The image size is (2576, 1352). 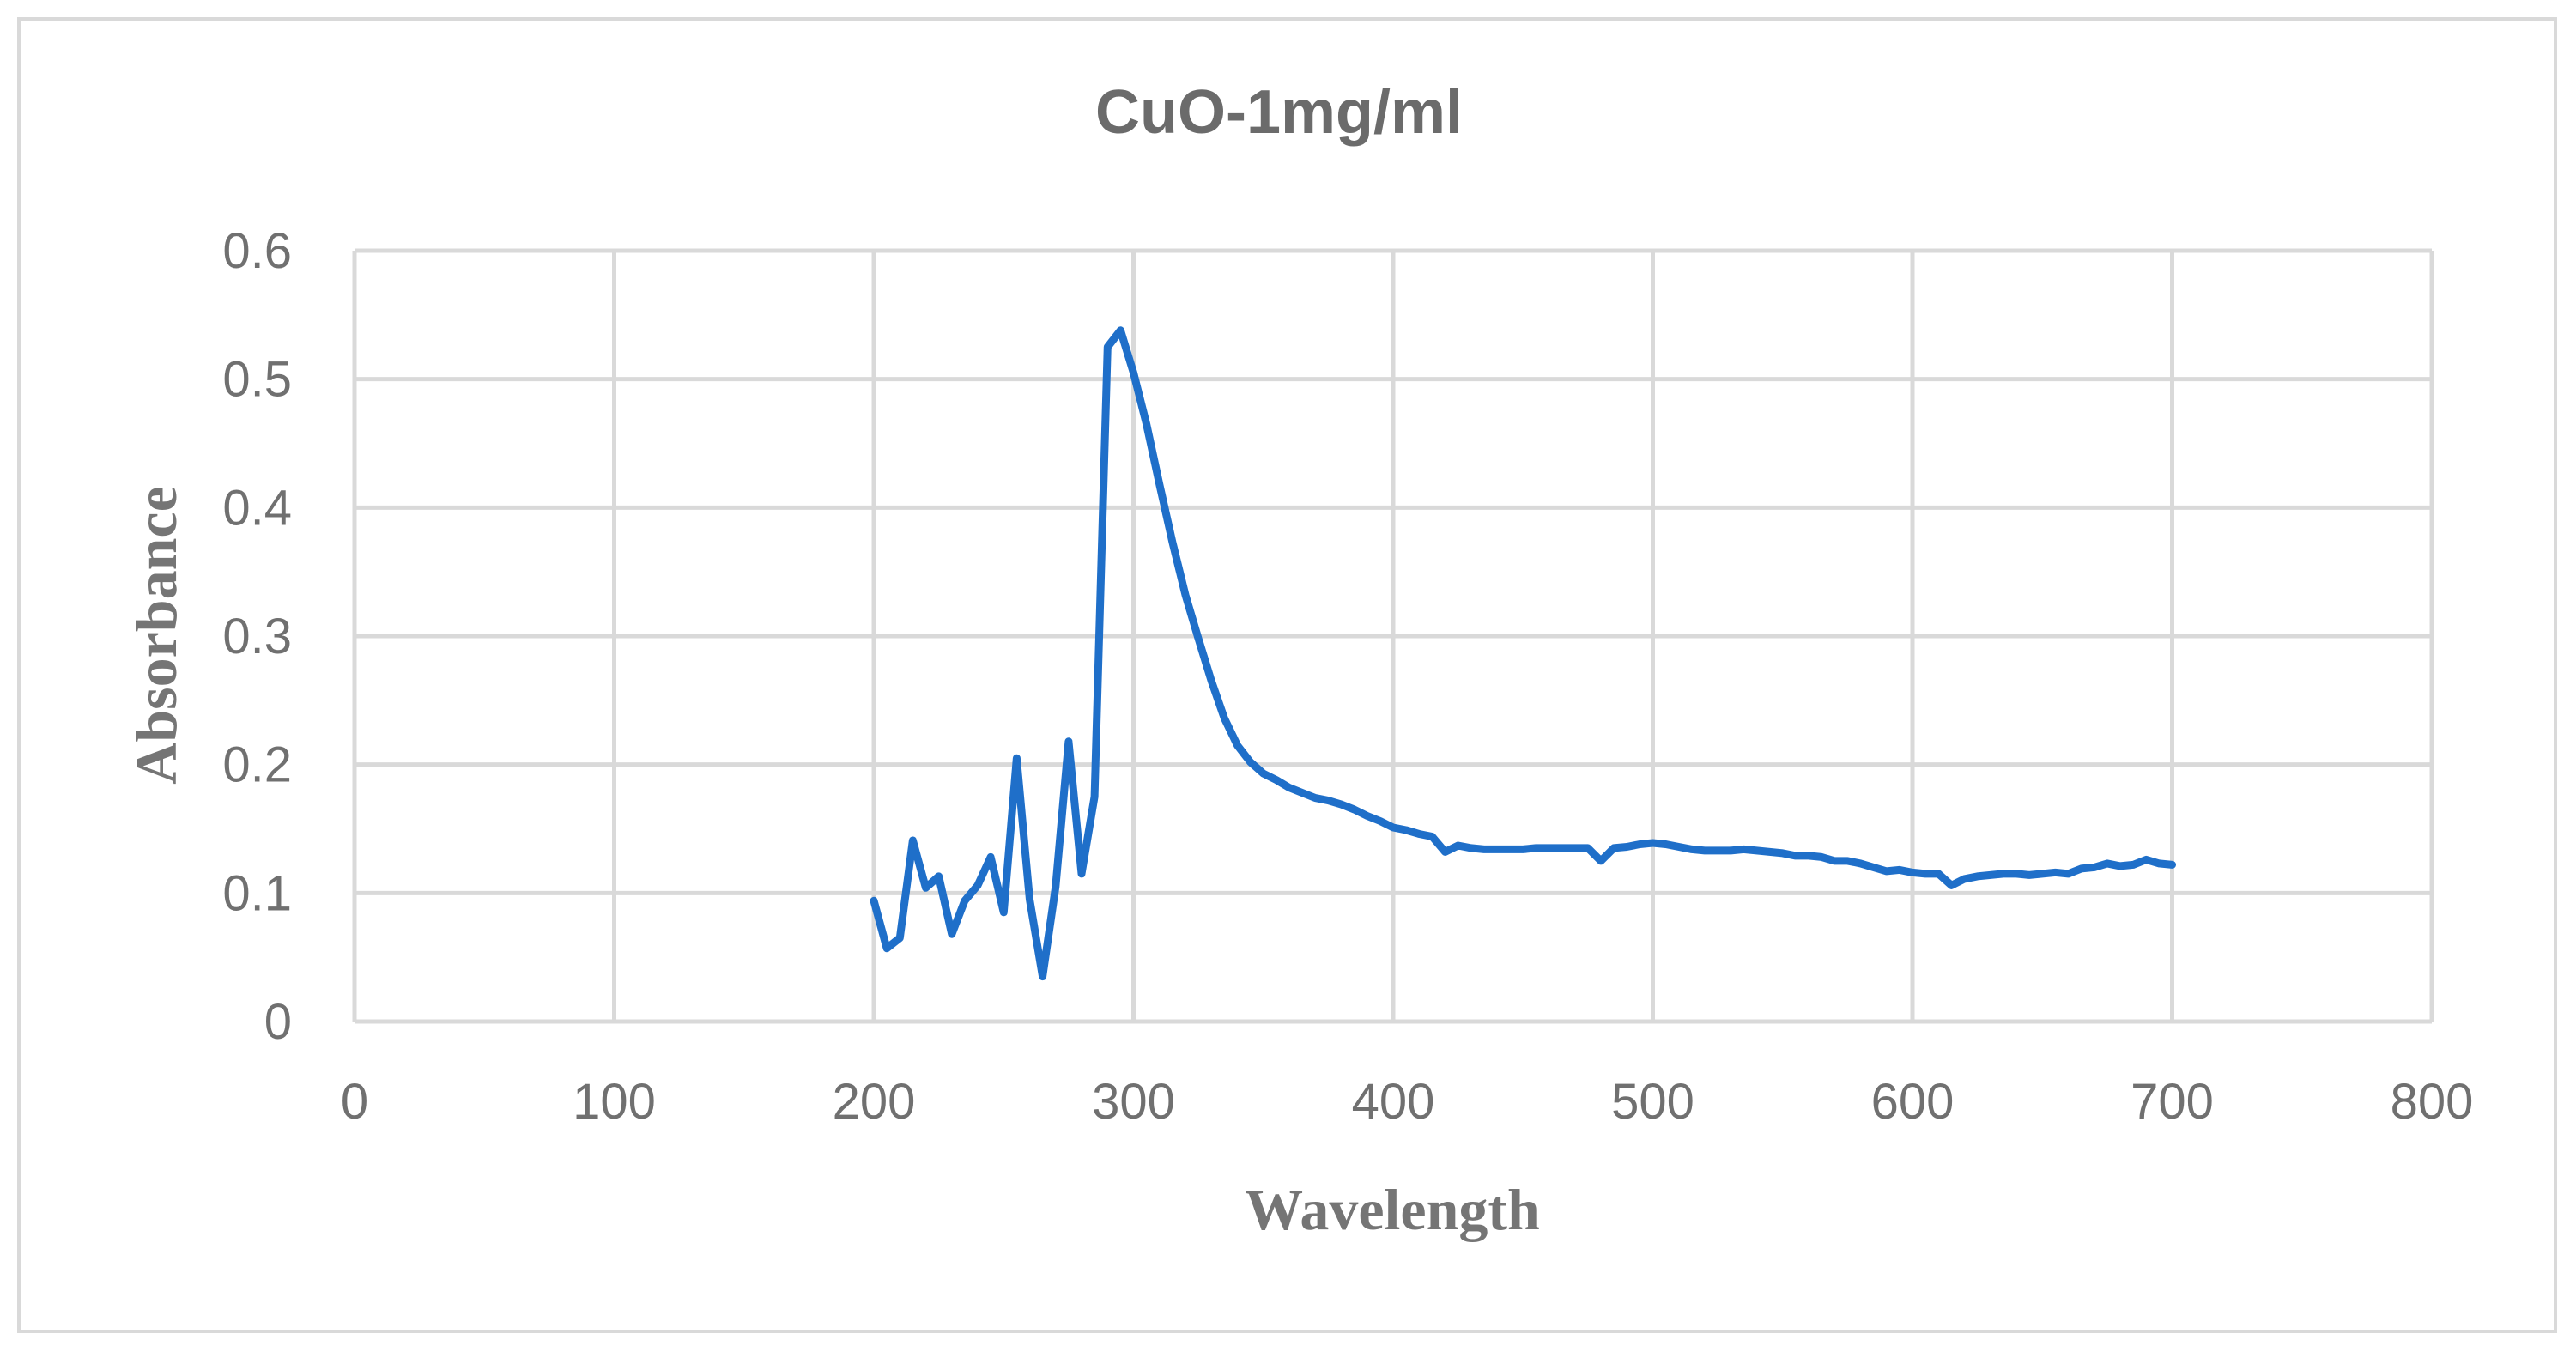 I want to click on x-tick-label: 600, so click(x=1913, y=1102).